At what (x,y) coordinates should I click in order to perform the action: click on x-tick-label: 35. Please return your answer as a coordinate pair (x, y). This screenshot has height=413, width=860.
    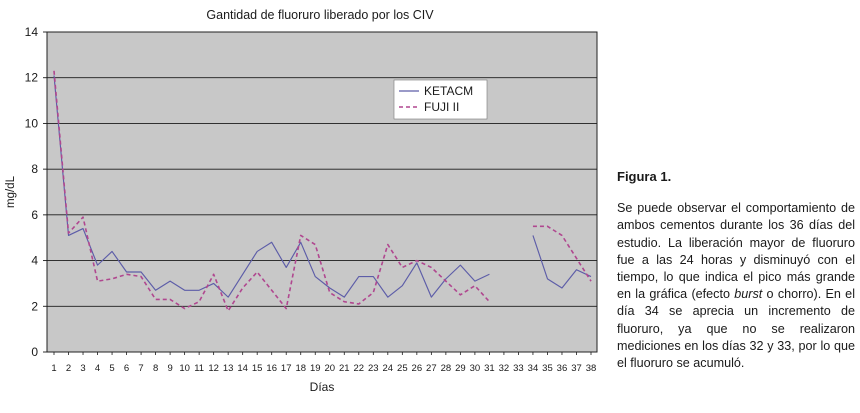
    Looking at the image, I should click on (547, 368).